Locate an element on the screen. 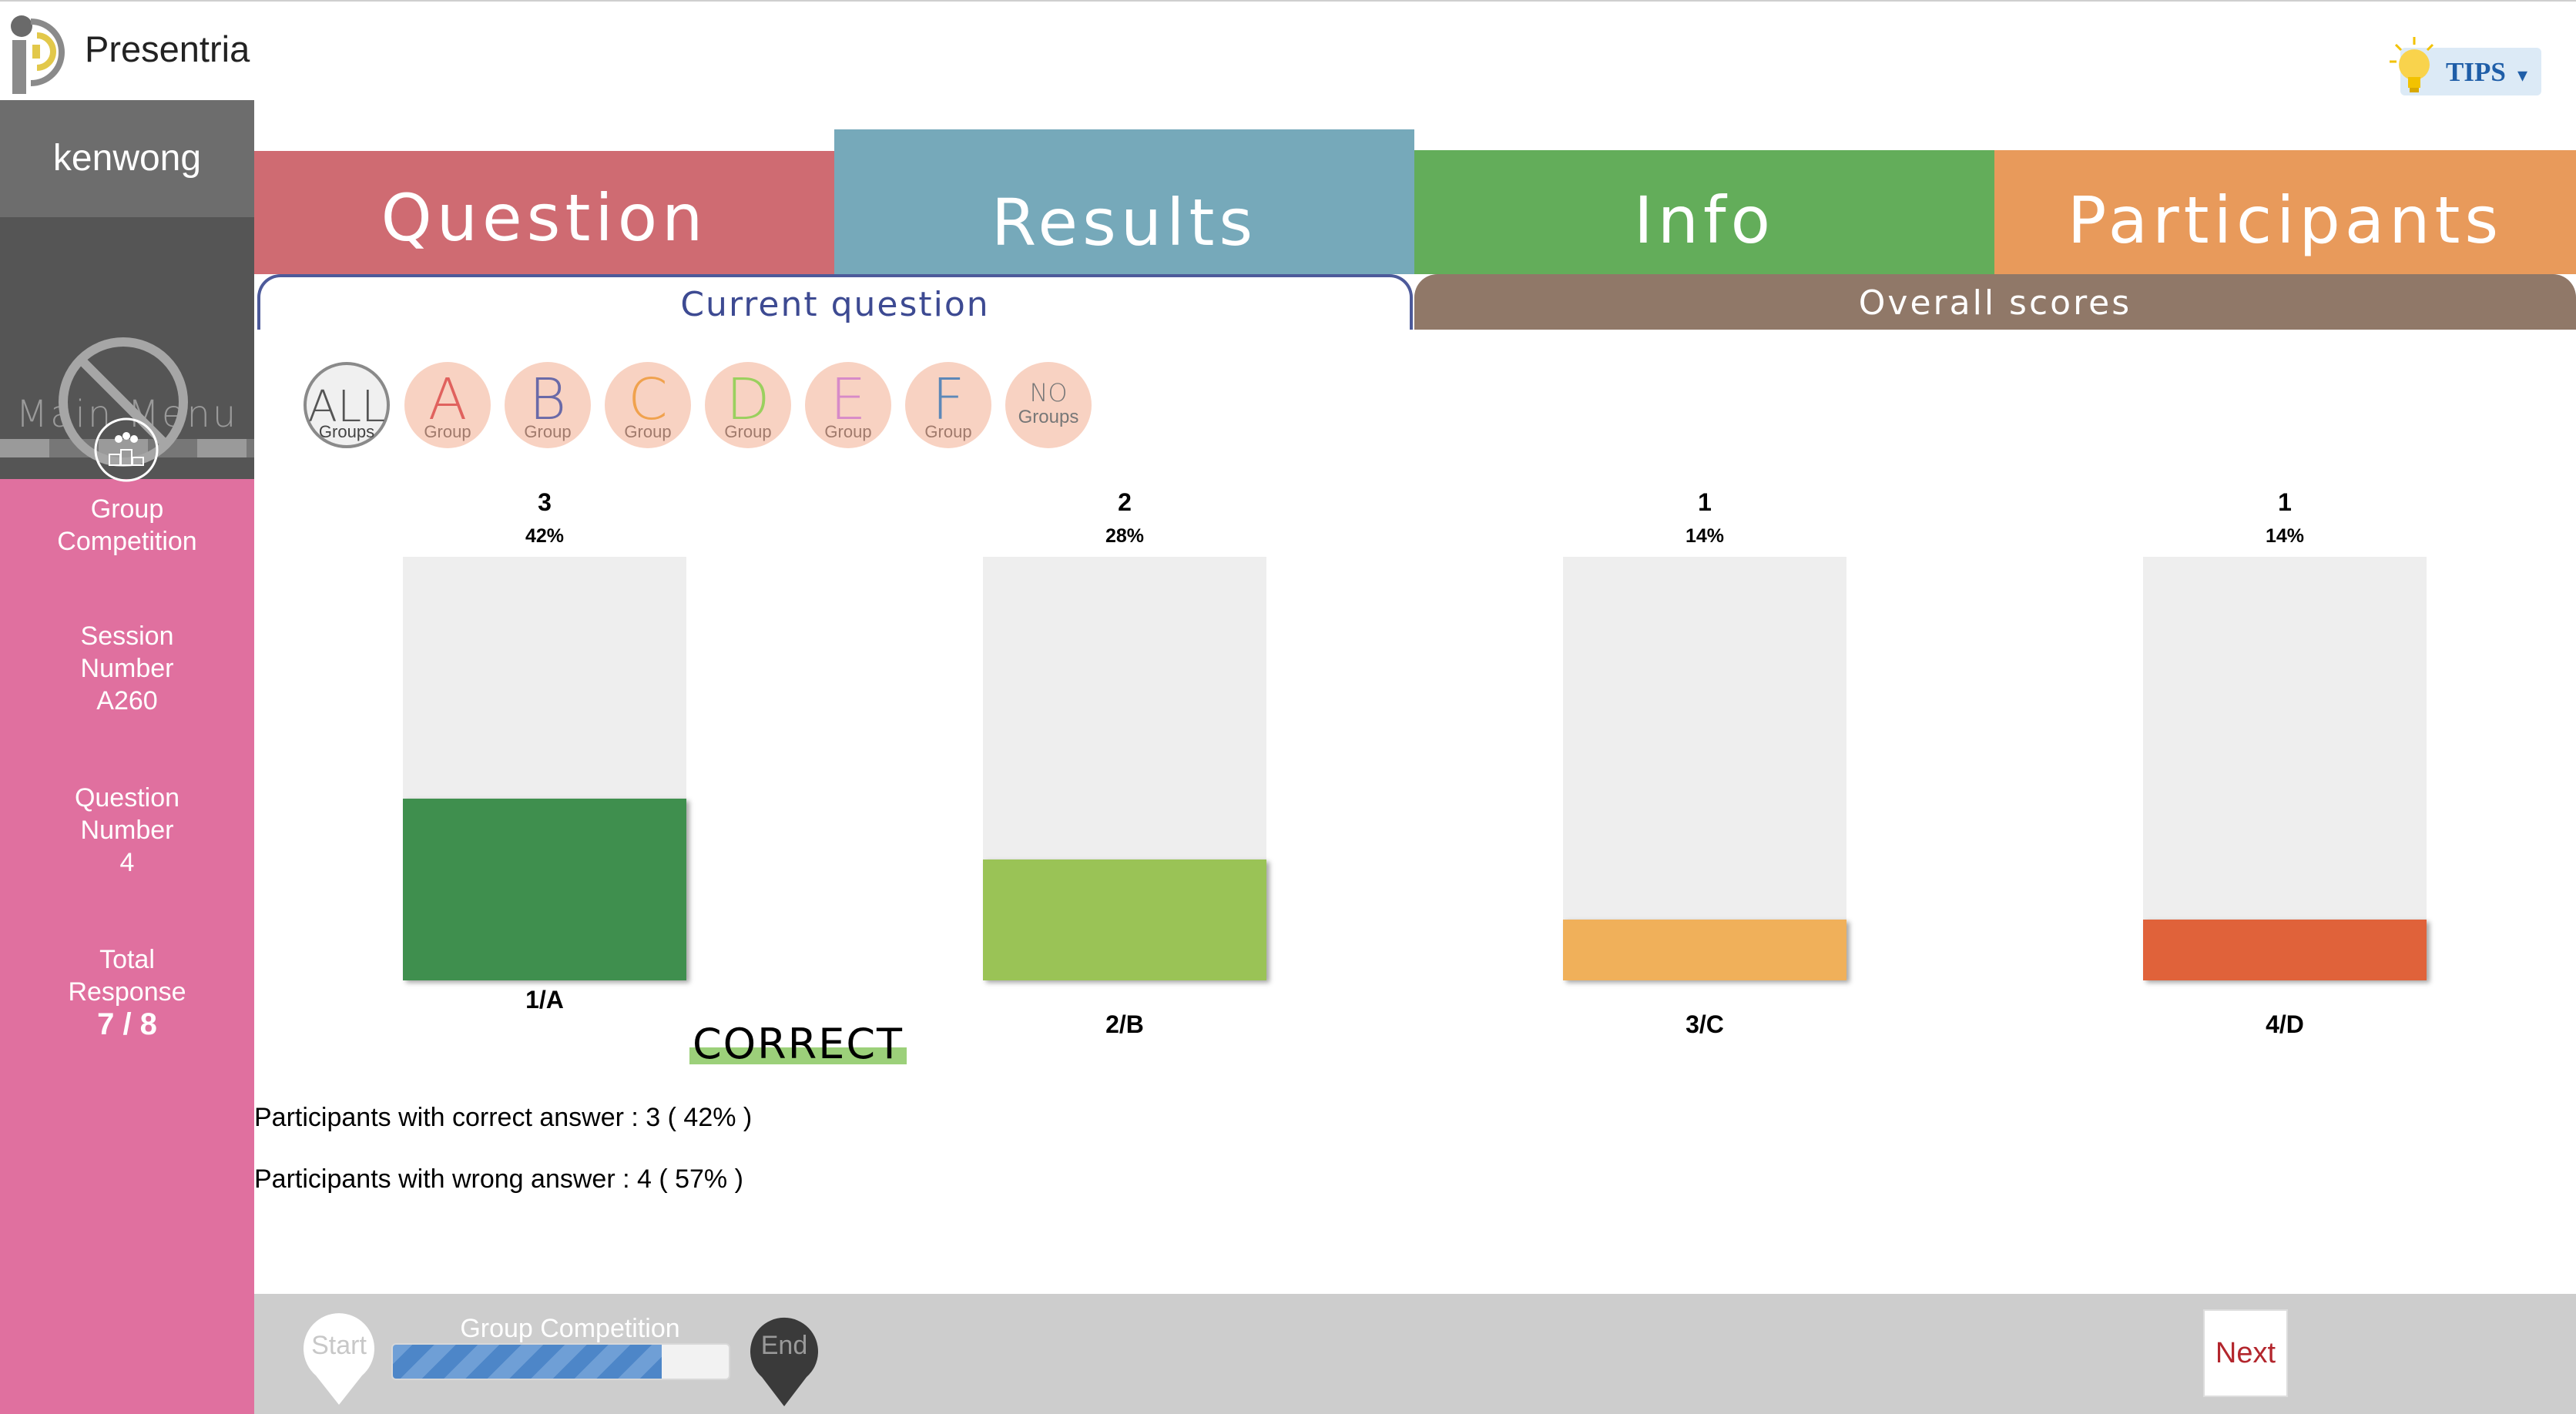 This screenshot has height=1414, width=2576. session-label: Session Number is located at coordinates (127, 652).